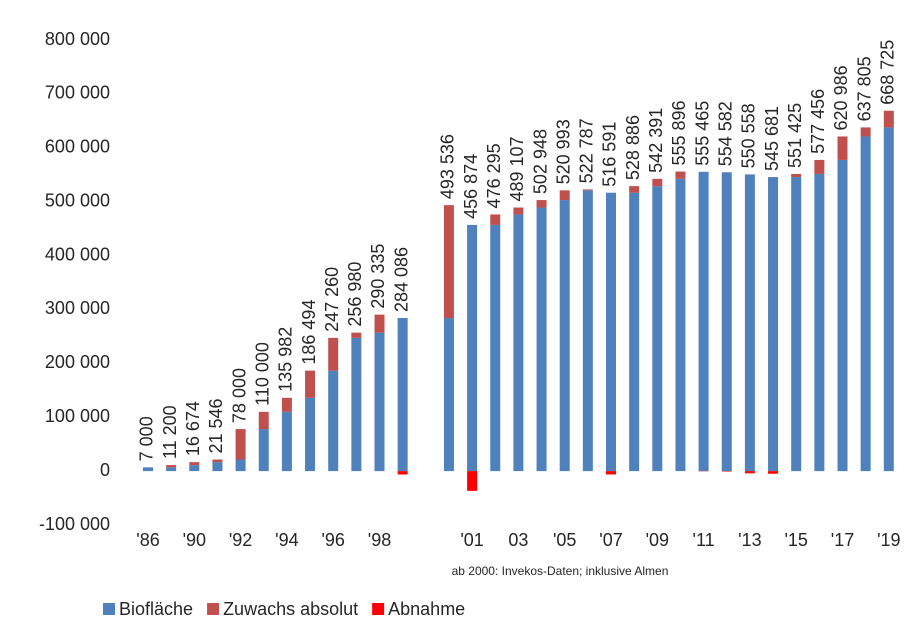  Describe the element at coordinates (518, 540) in the screenshot. I see `x-tick-label: 03` at that location.